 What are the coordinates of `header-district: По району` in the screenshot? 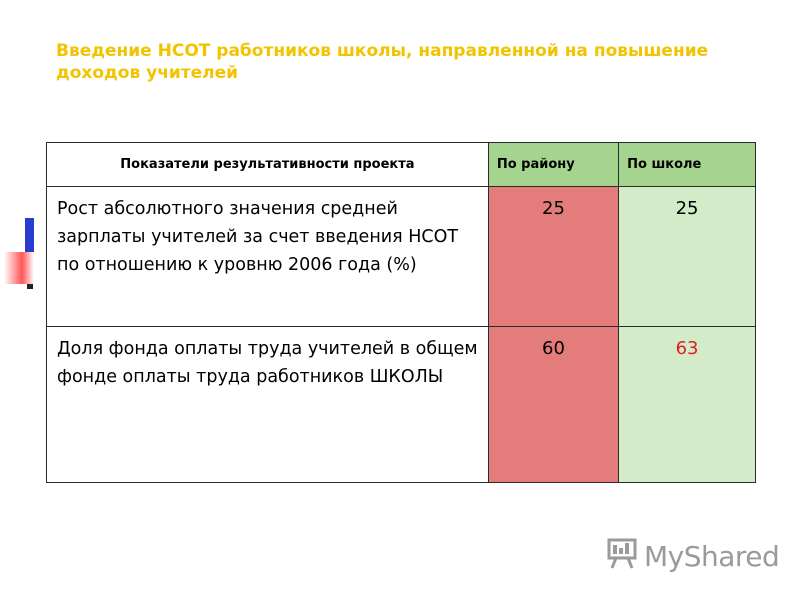 It's located at (553, 164).